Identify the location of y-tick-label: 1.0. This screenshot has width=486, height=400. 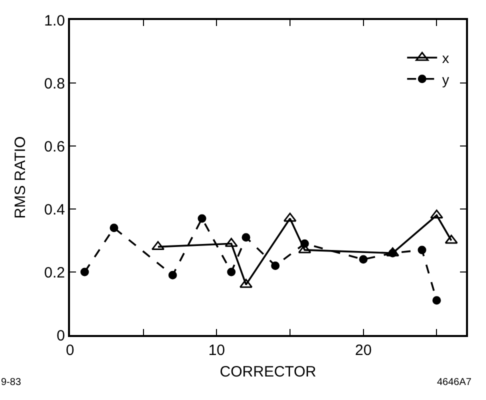
(54, 21).